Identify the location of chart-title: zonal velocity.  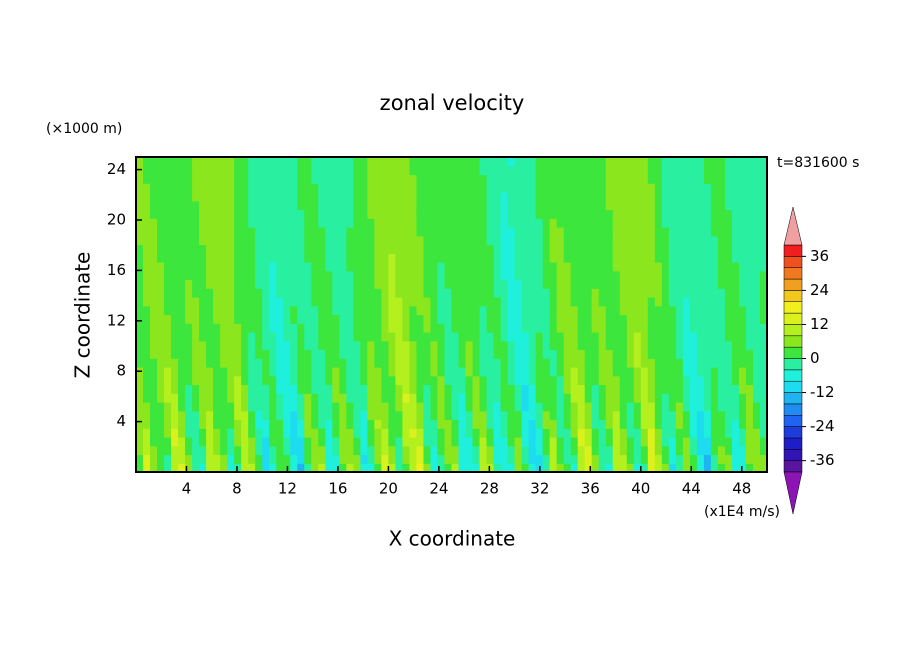
(452, 103).